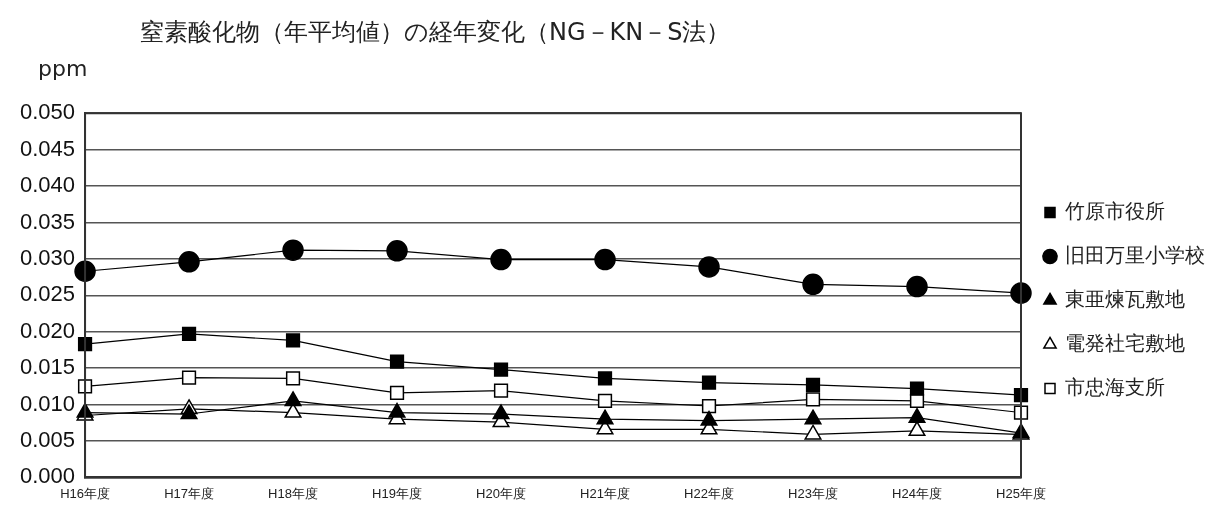 This screenshot has height=511, width=1225. What do you see at coordinates (189, 493) in the screenshot?
I see `x-tick-label: H17年度` at bounding box center [189, 493].